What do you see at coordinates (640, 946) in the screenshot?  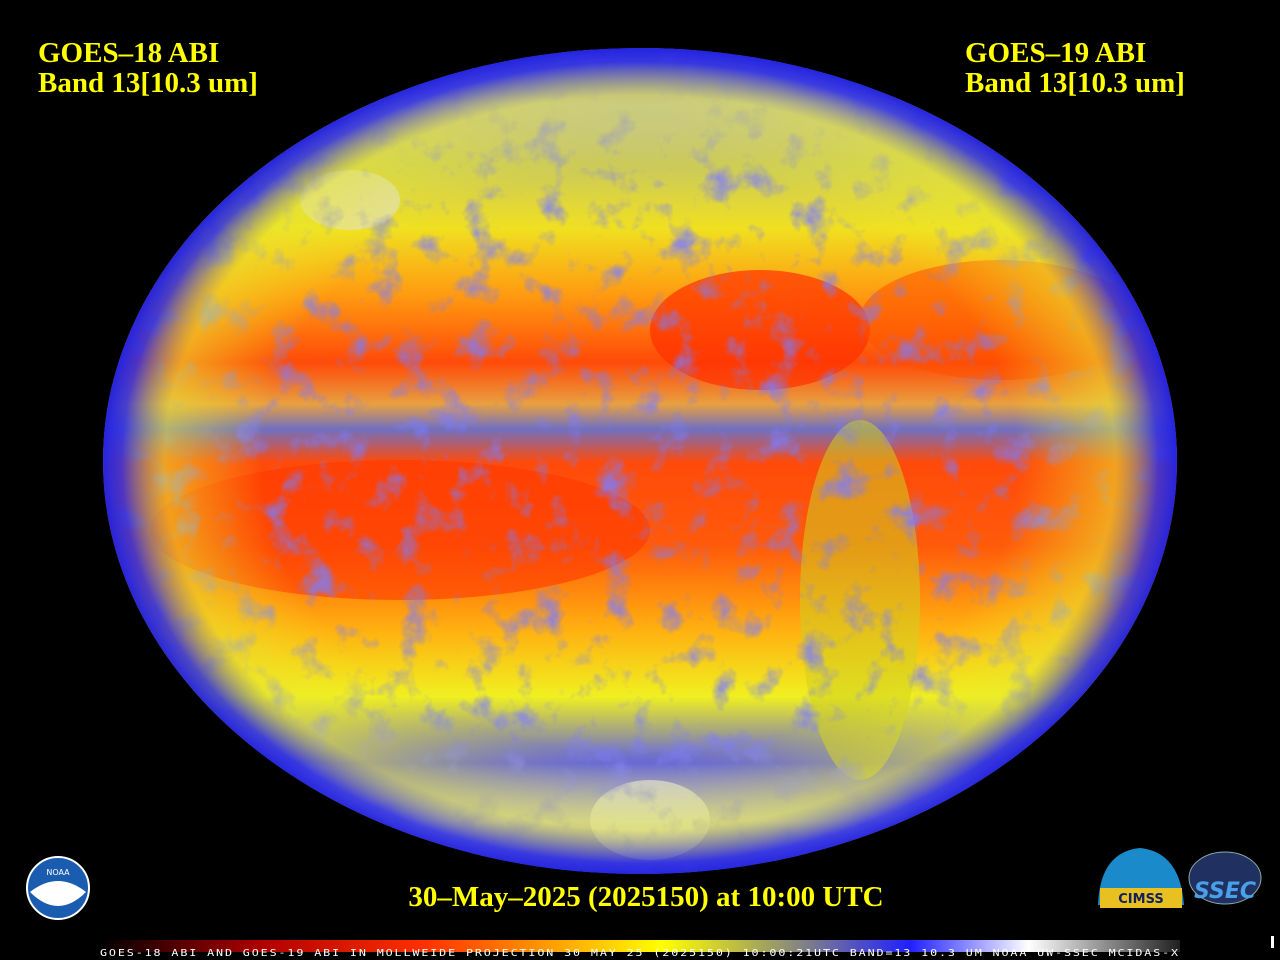 I see `color-scale` at bounding box center [640, 946].